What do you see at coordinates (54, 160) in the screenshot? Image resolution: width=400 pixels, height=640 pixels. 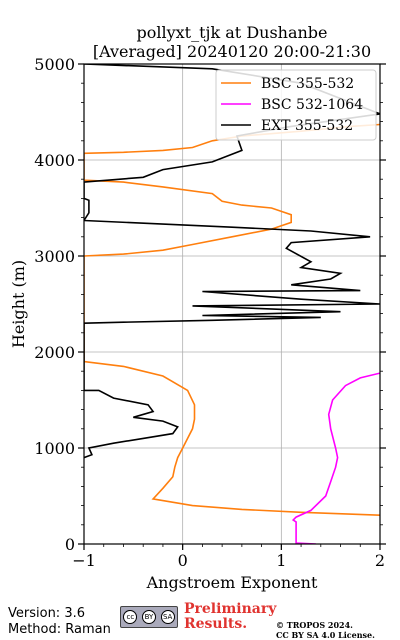 I see `y-tick-label: 4000` at bounding box center [54, 160].